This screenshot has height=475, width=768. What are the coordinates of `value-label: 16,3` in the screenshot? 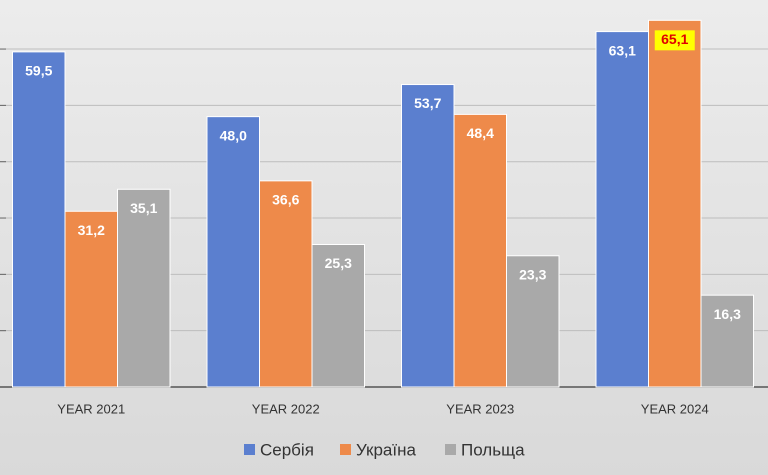 It's located at (727, 314).